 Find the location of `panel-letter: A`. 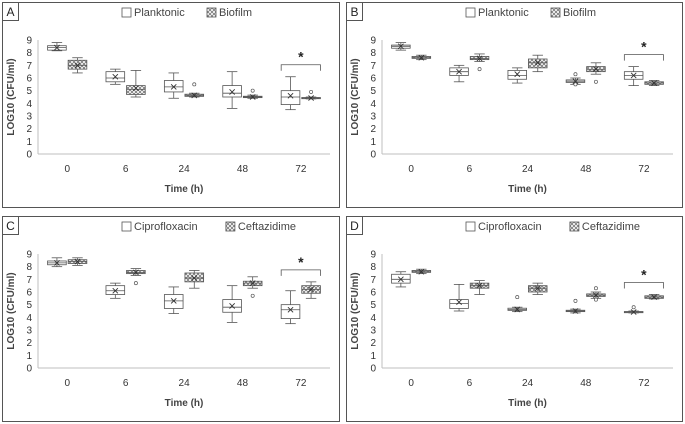

panel-letter: A is located at coordinates (10, 12).